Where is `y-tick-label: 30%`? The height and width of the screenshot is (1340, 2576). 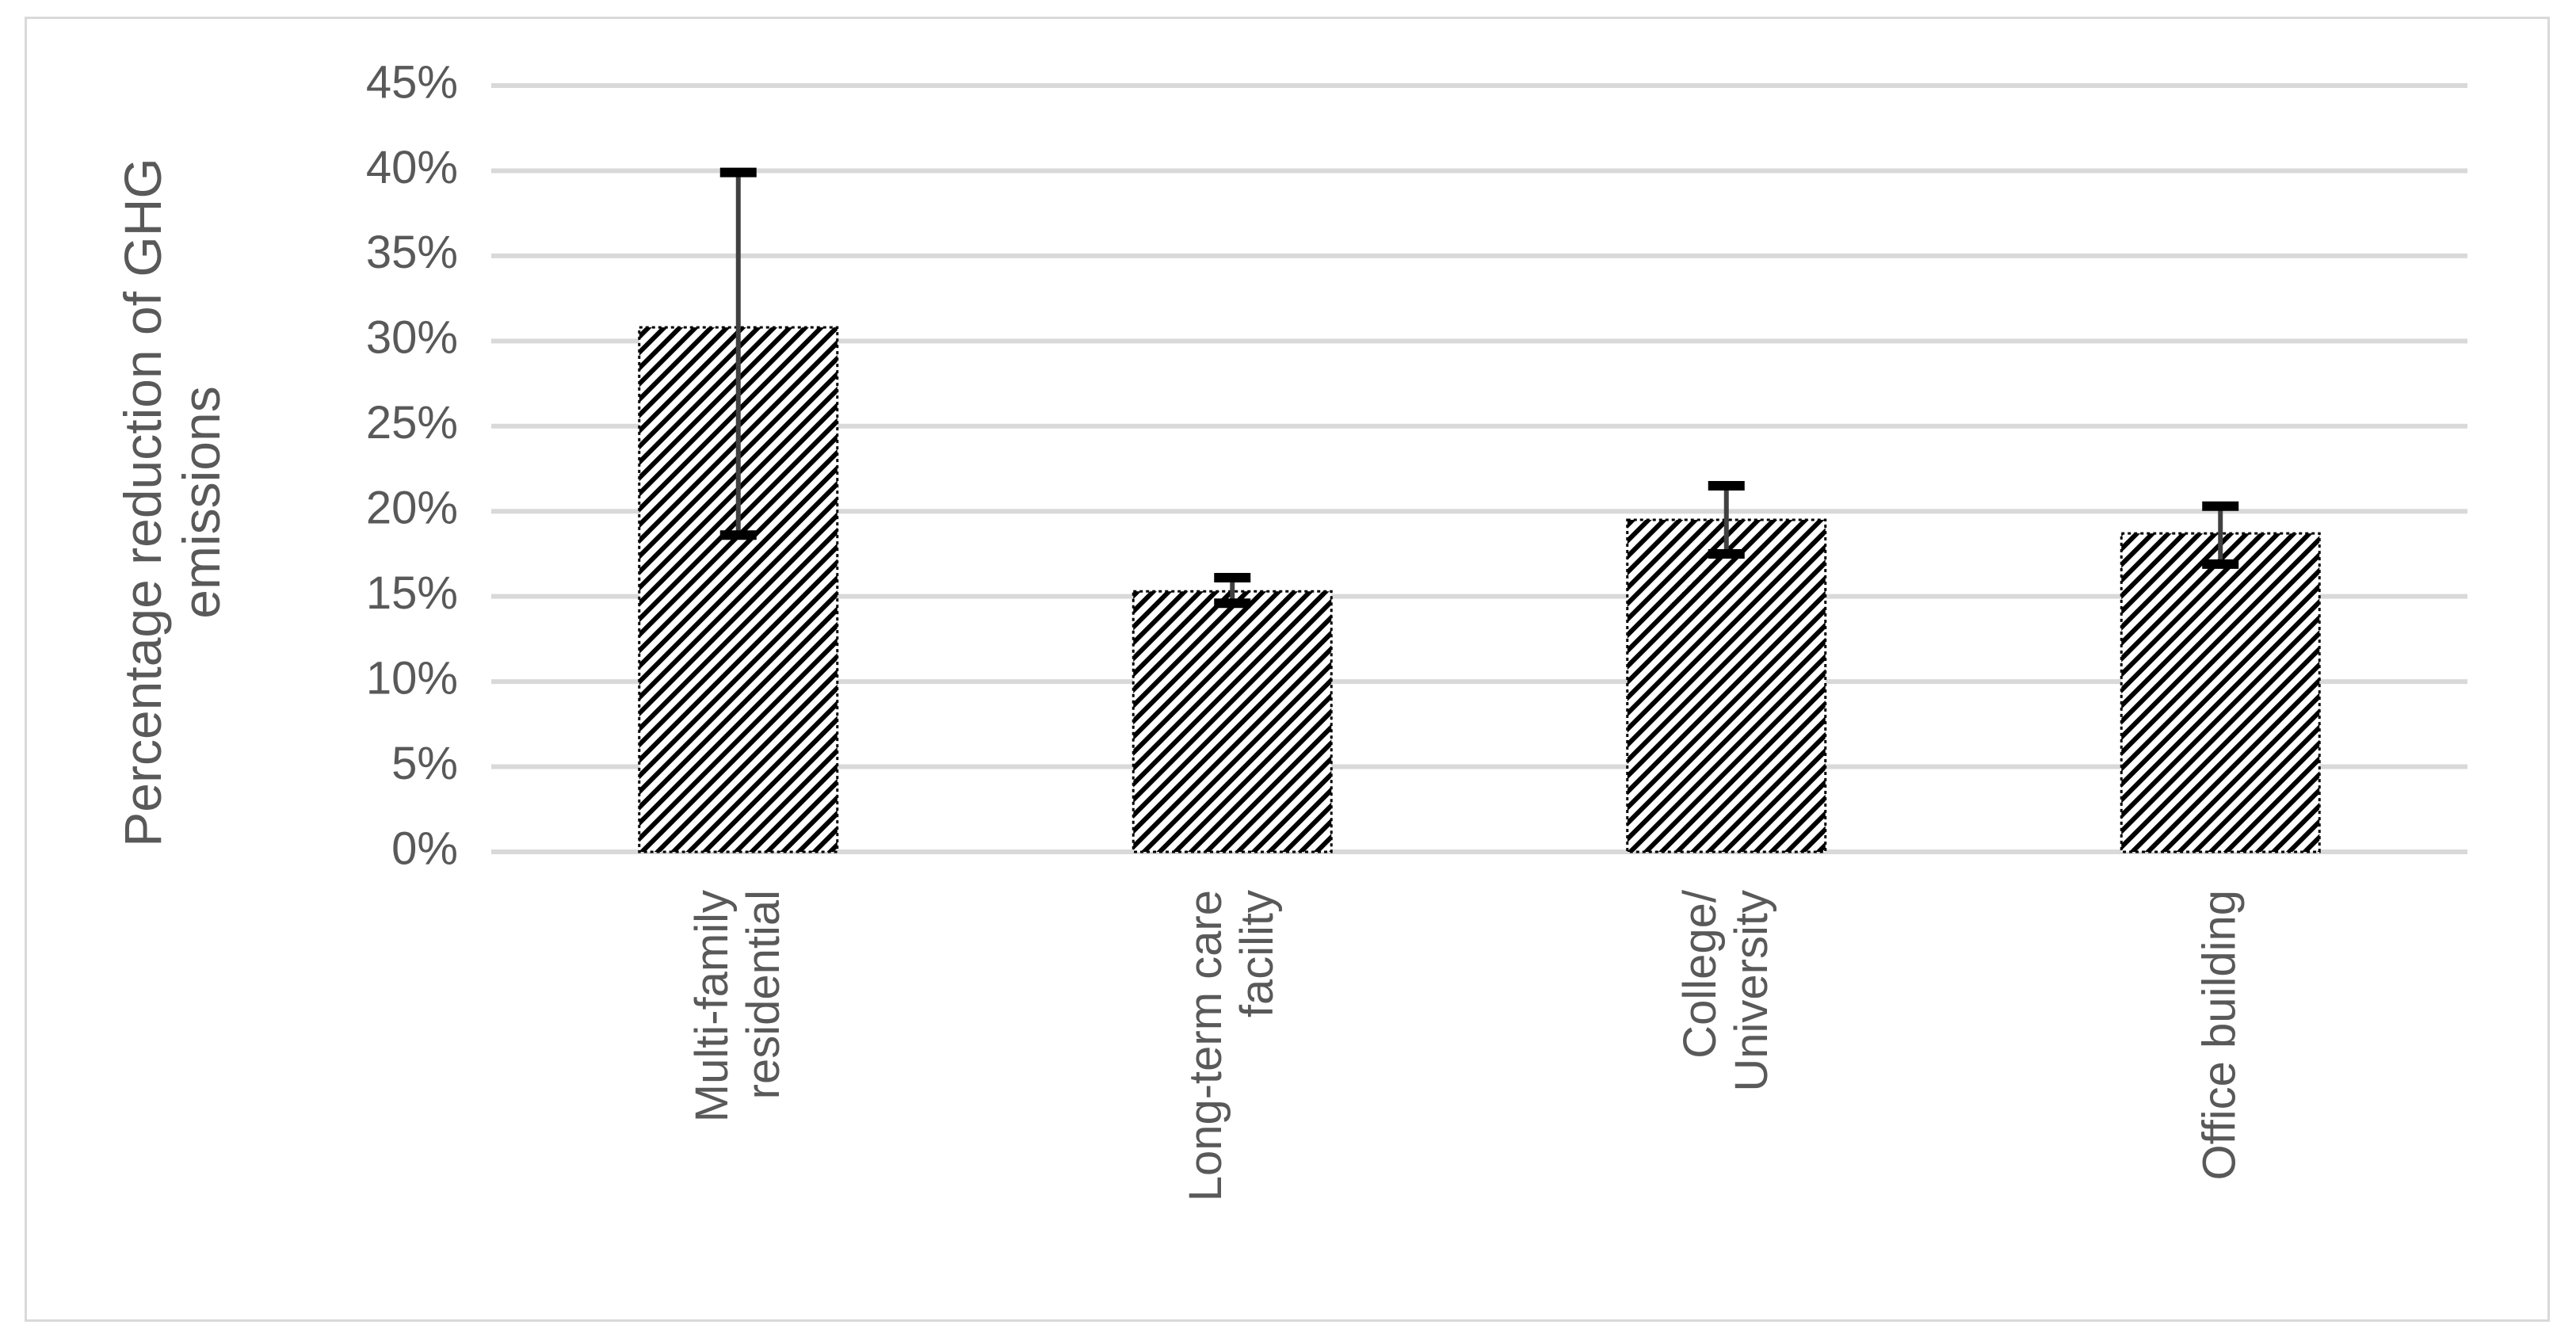
y-tick-label: 30% is located at coordinates (412, 338).